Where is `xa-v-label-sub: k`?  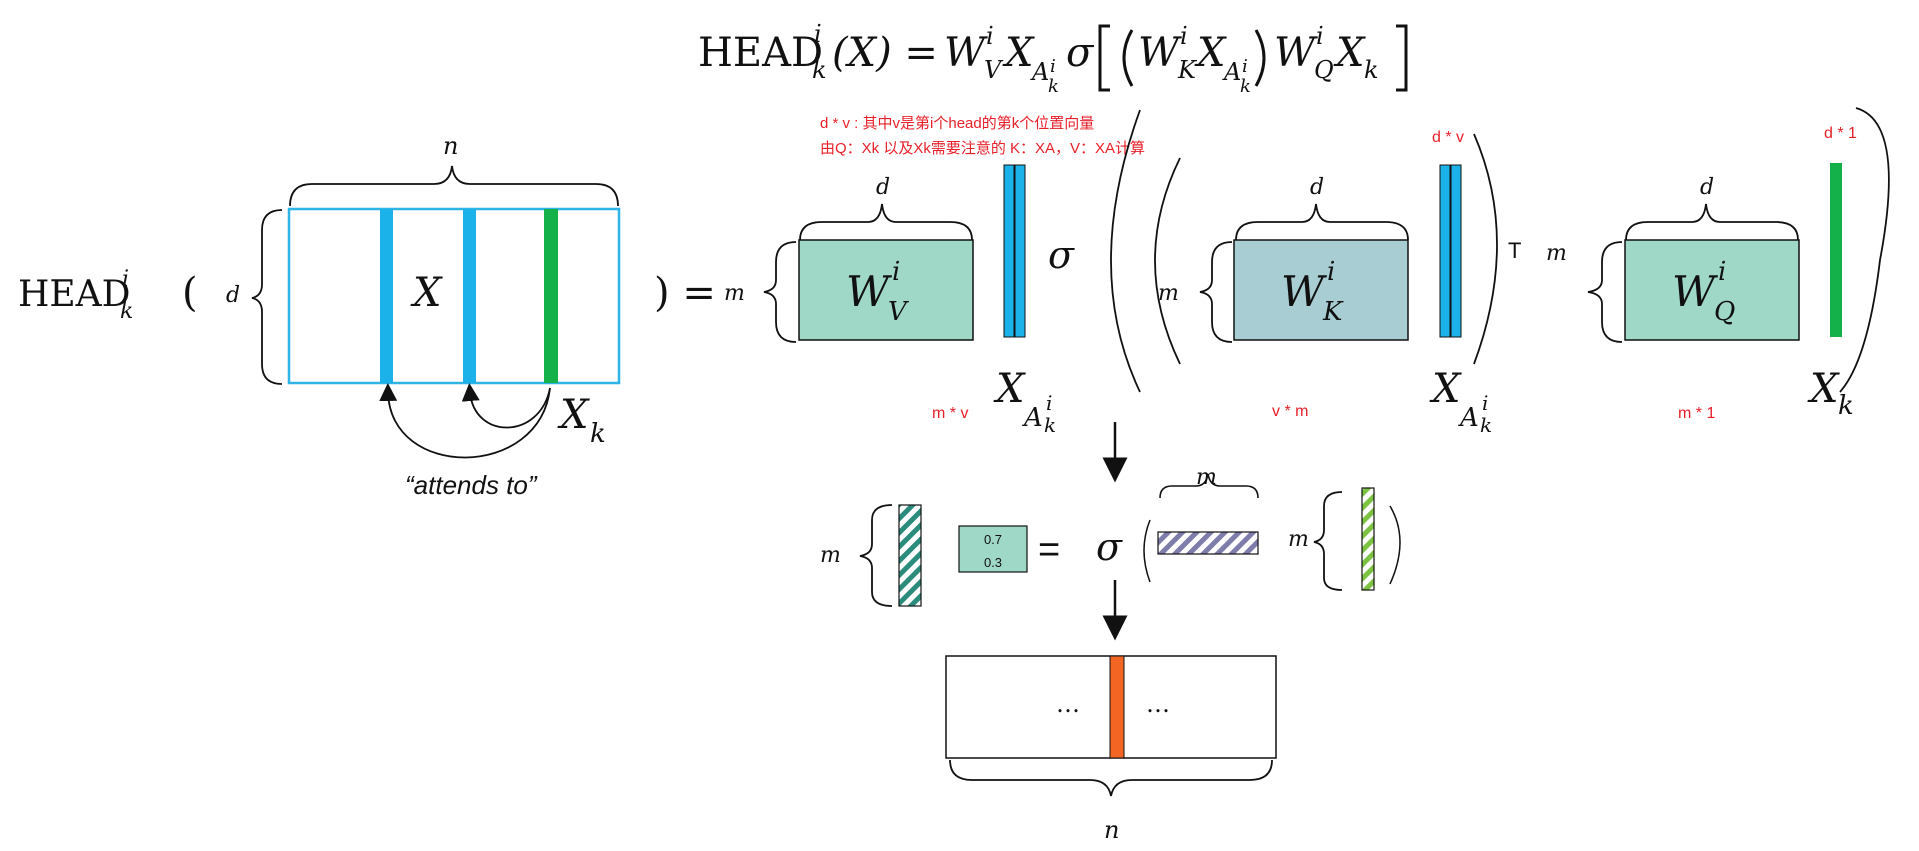 xa-v-label-sub: k is located at coordinates (1050, 425).